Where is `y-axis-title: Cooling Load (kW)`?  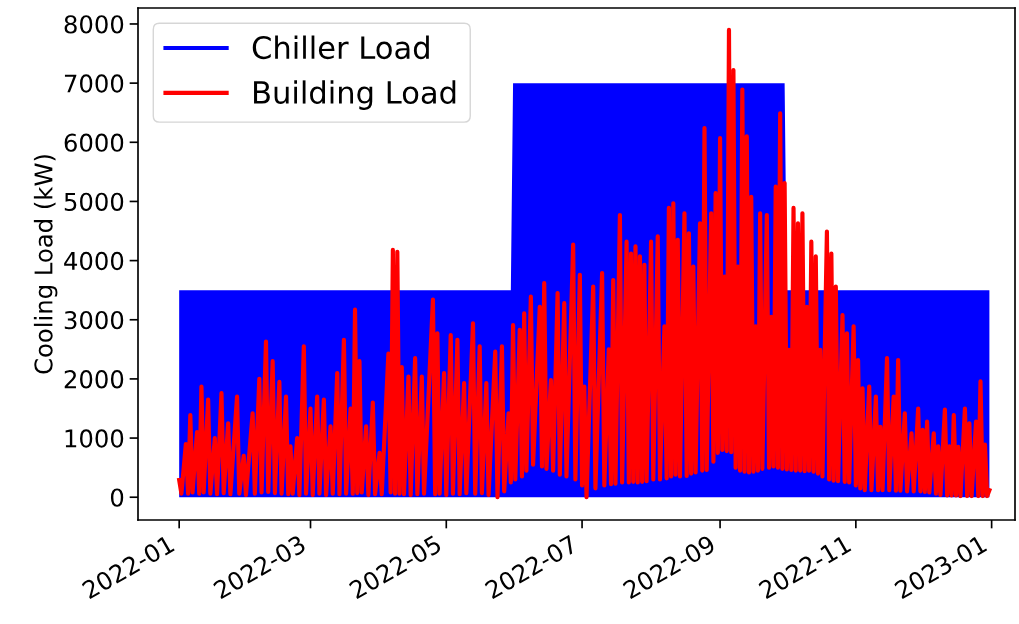
y-axis-title: Cooling Load (kW) is located at coordinates (45, 264).